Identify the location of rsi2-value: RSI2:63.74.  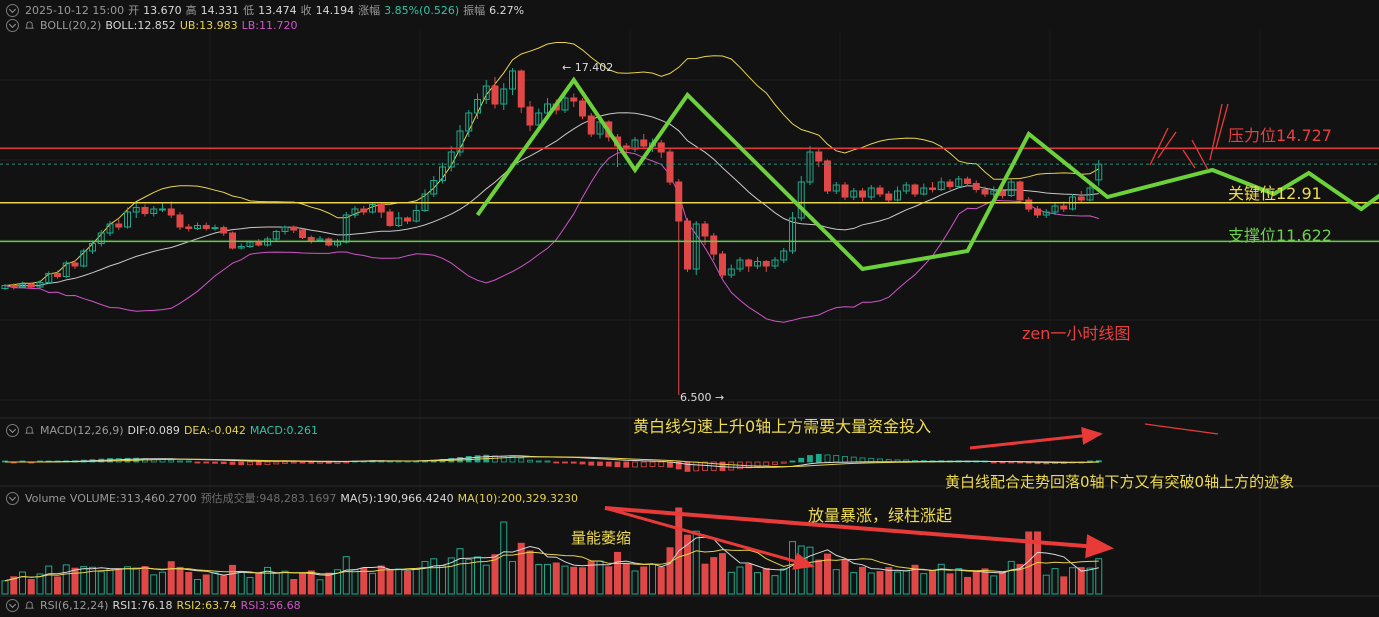
(206, 605).